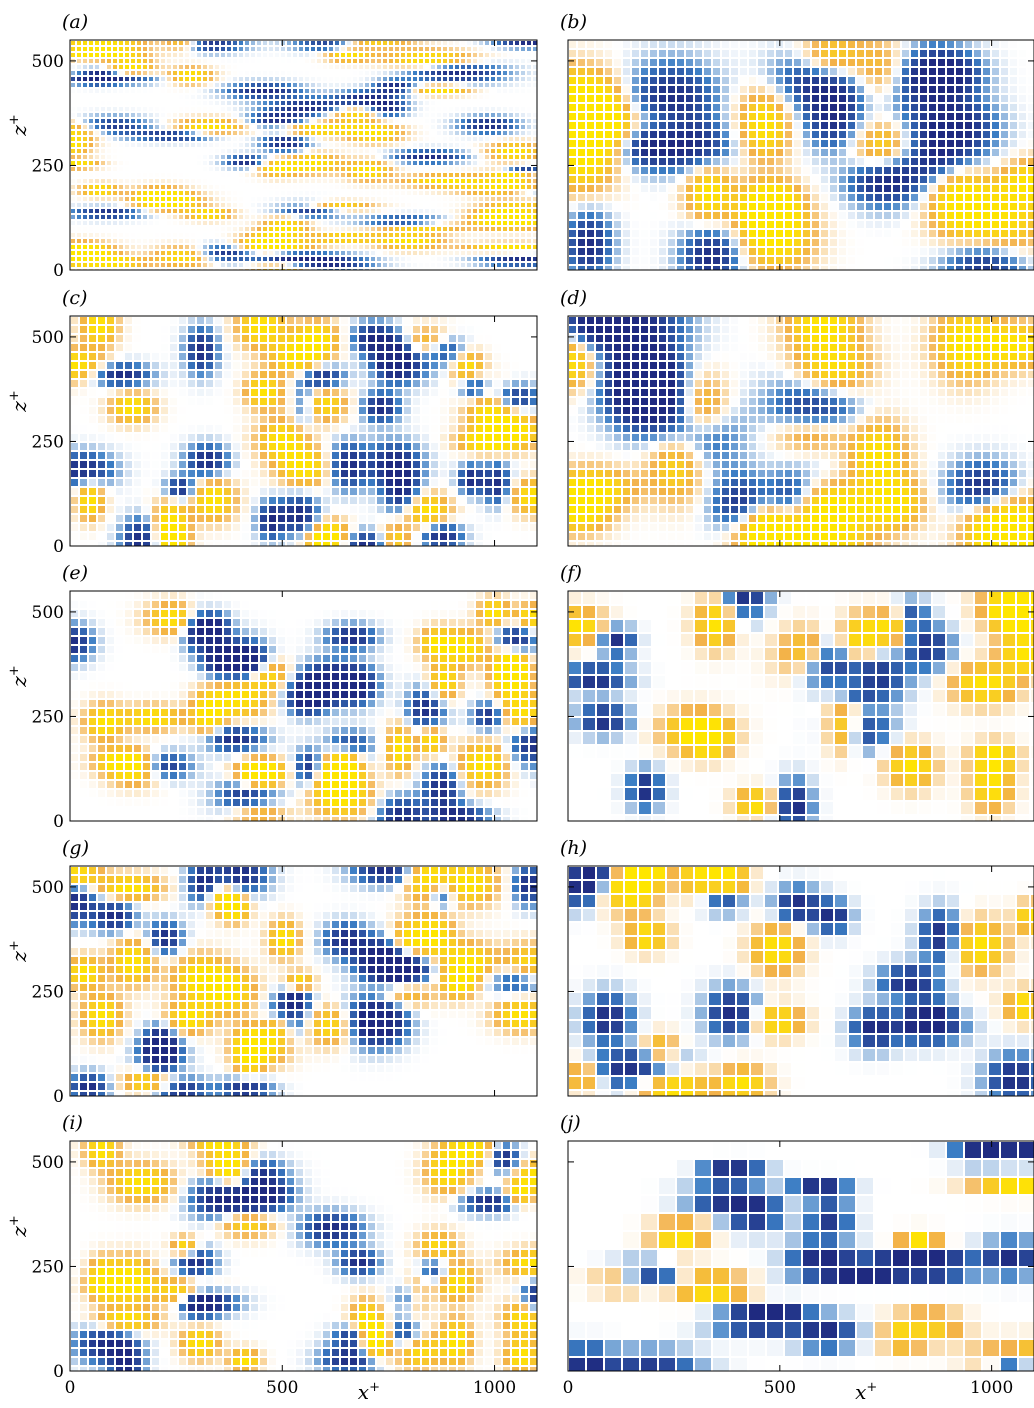  What do you see at coordinates (75, 848) in the screenshot?
I see `panel-label: (g)` at bounding box center [75, 848].